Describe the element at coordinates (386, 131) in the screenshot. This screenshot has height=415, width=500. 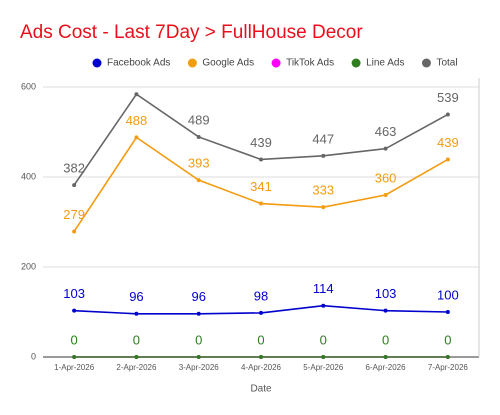
I see `data-label: 463` at that location.